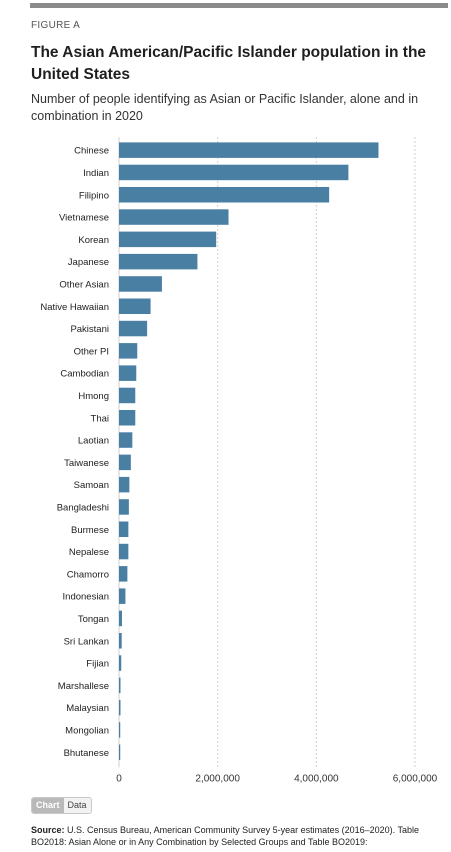 This screenshot has width=451, height=852. Describe the element at coordinates (89, 329) in the screenshot. I see `category-label: Pakistani` at that location.